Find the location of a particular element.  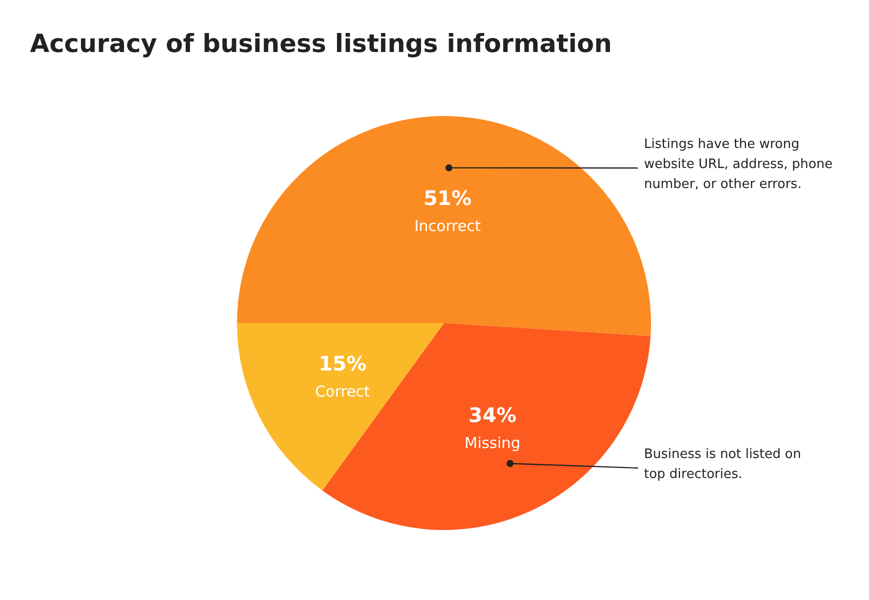

pie-slice is located at coordinates (340, 406).